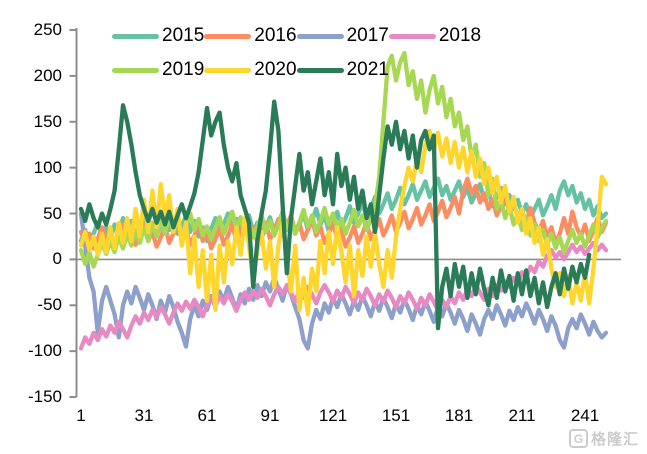 Image resolution: width=647 pixels, height=454 pixels. What do you see at coordinates (135, 36) in the screenshot?
I see `legend-swatch-2015` at bounding box center [135, 36].